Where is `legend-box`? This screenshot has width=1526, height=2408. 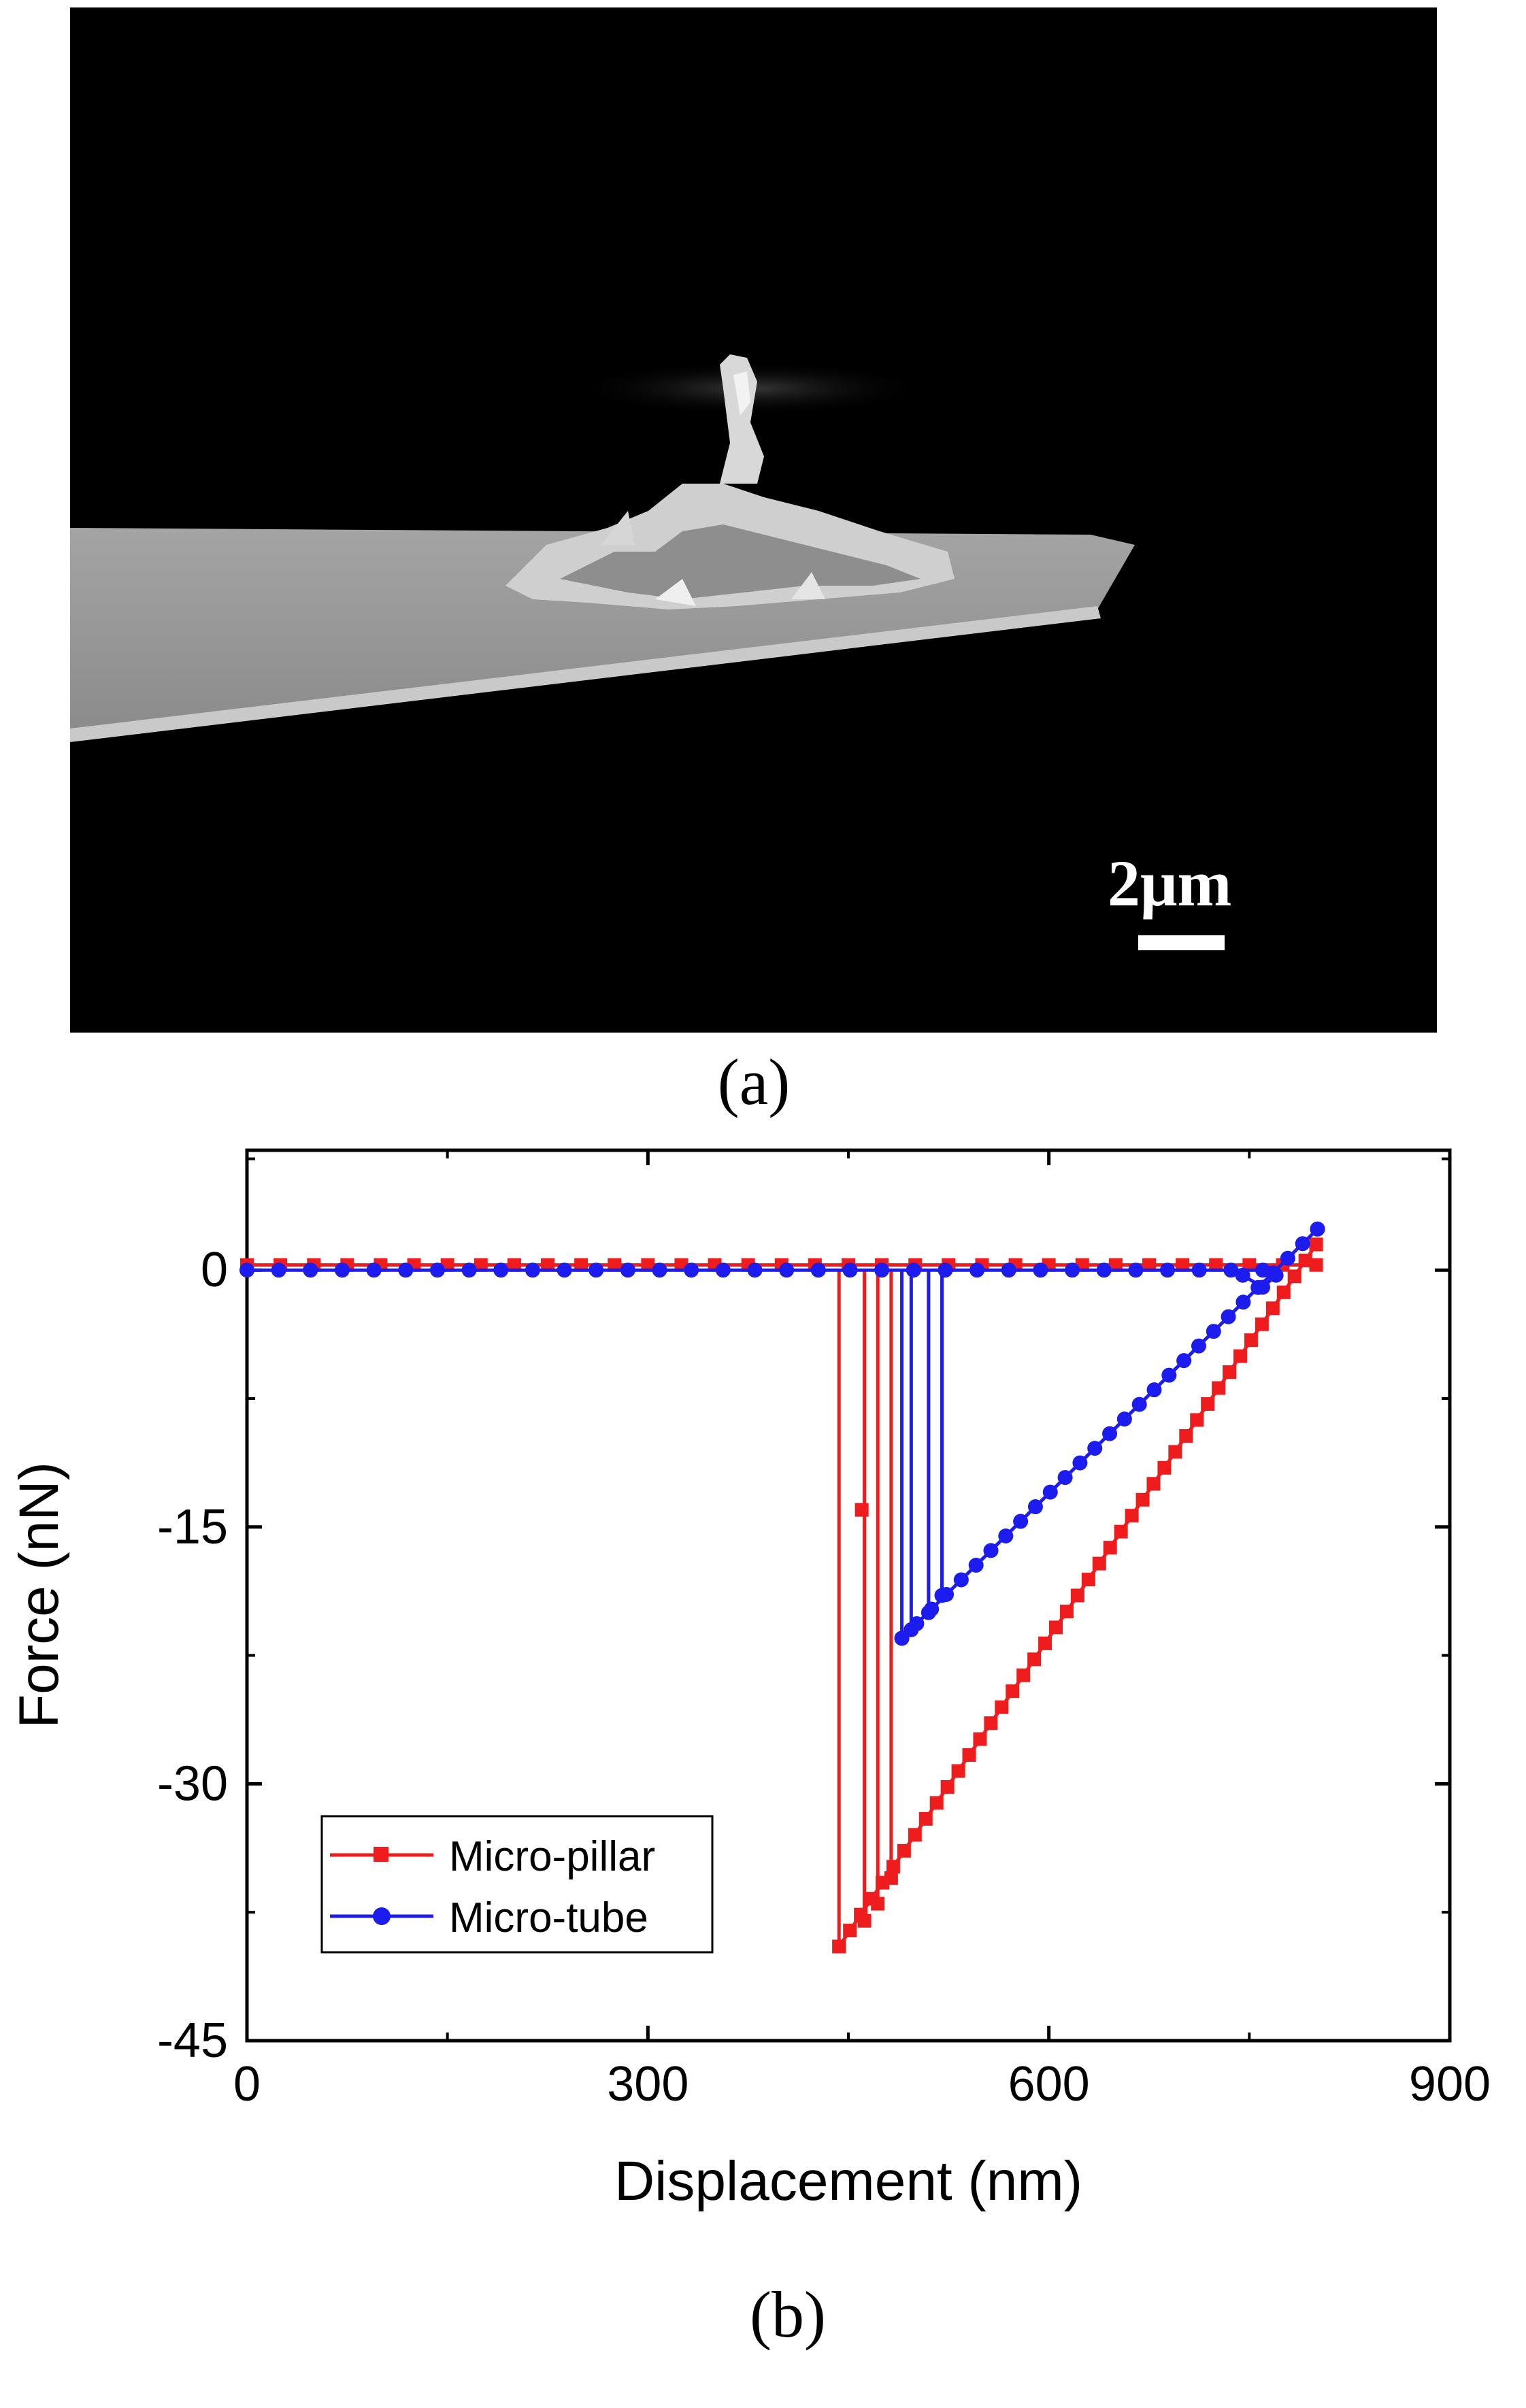 legend-box is located at coordinates (517, 1884).